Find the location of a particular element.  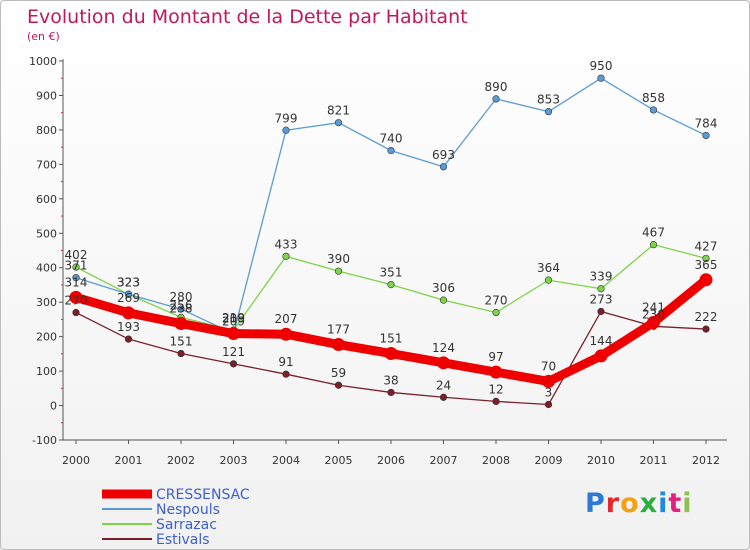

y-tick-label: 900 is located at coordinates (46, 95).